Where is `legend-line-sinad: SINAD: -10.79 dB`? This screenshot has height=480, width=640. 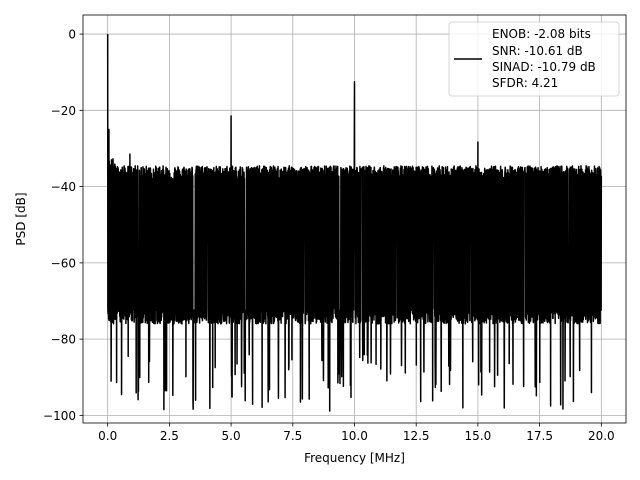 legend-line-sinad: SINAD: -10.79 dB is located at coordinates (544, 67).